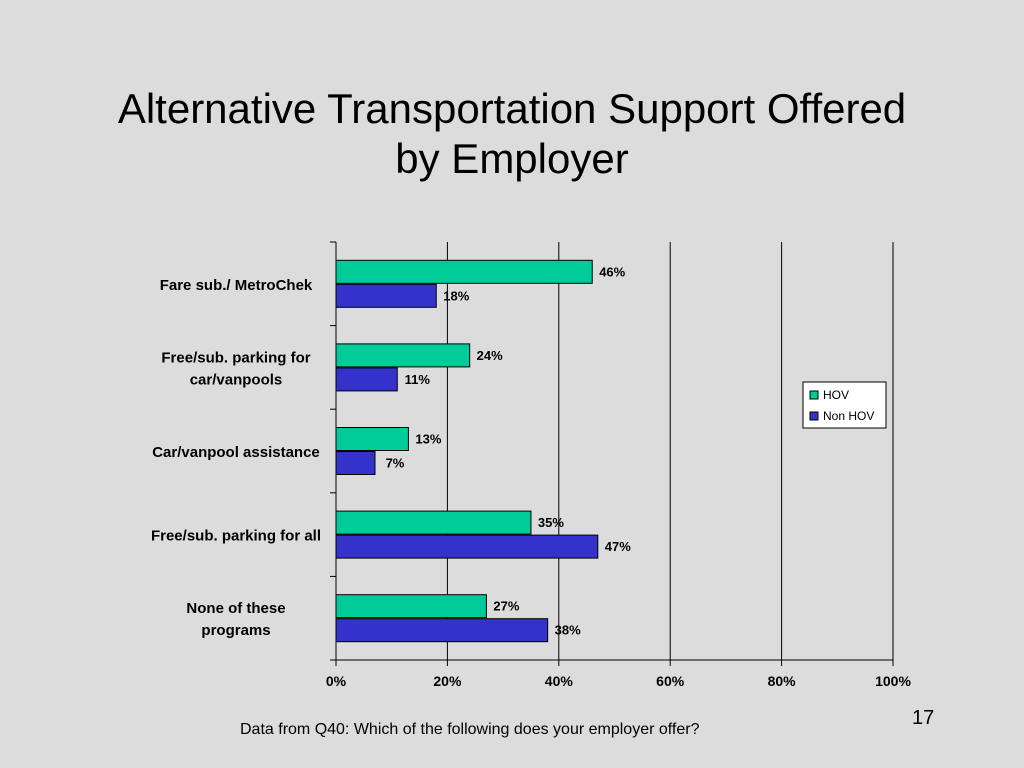 The width and height of the screenshot is (1024, 768). Describe the element at coordinates (814, 416) in the screenshot. I see `legend-swatch-non-hov` at that location.